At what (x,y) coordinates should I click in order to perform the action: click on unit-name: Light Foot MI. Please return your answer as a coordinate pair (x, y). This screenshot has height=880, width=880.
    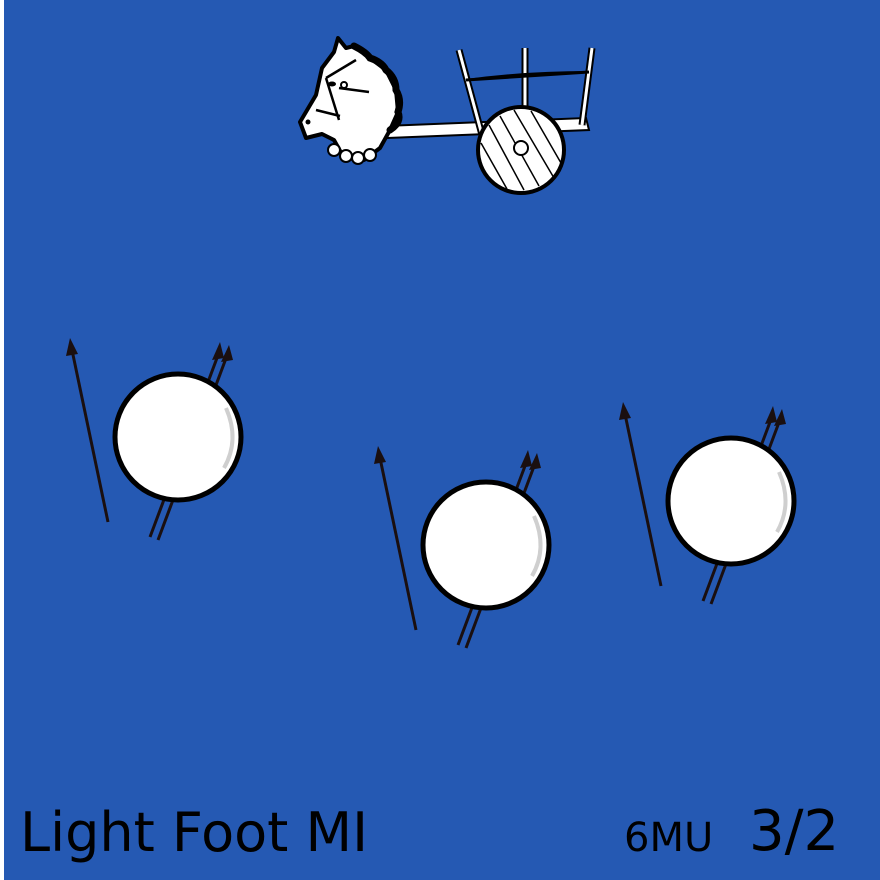
    Looking at the image, I should click on (194, 832).